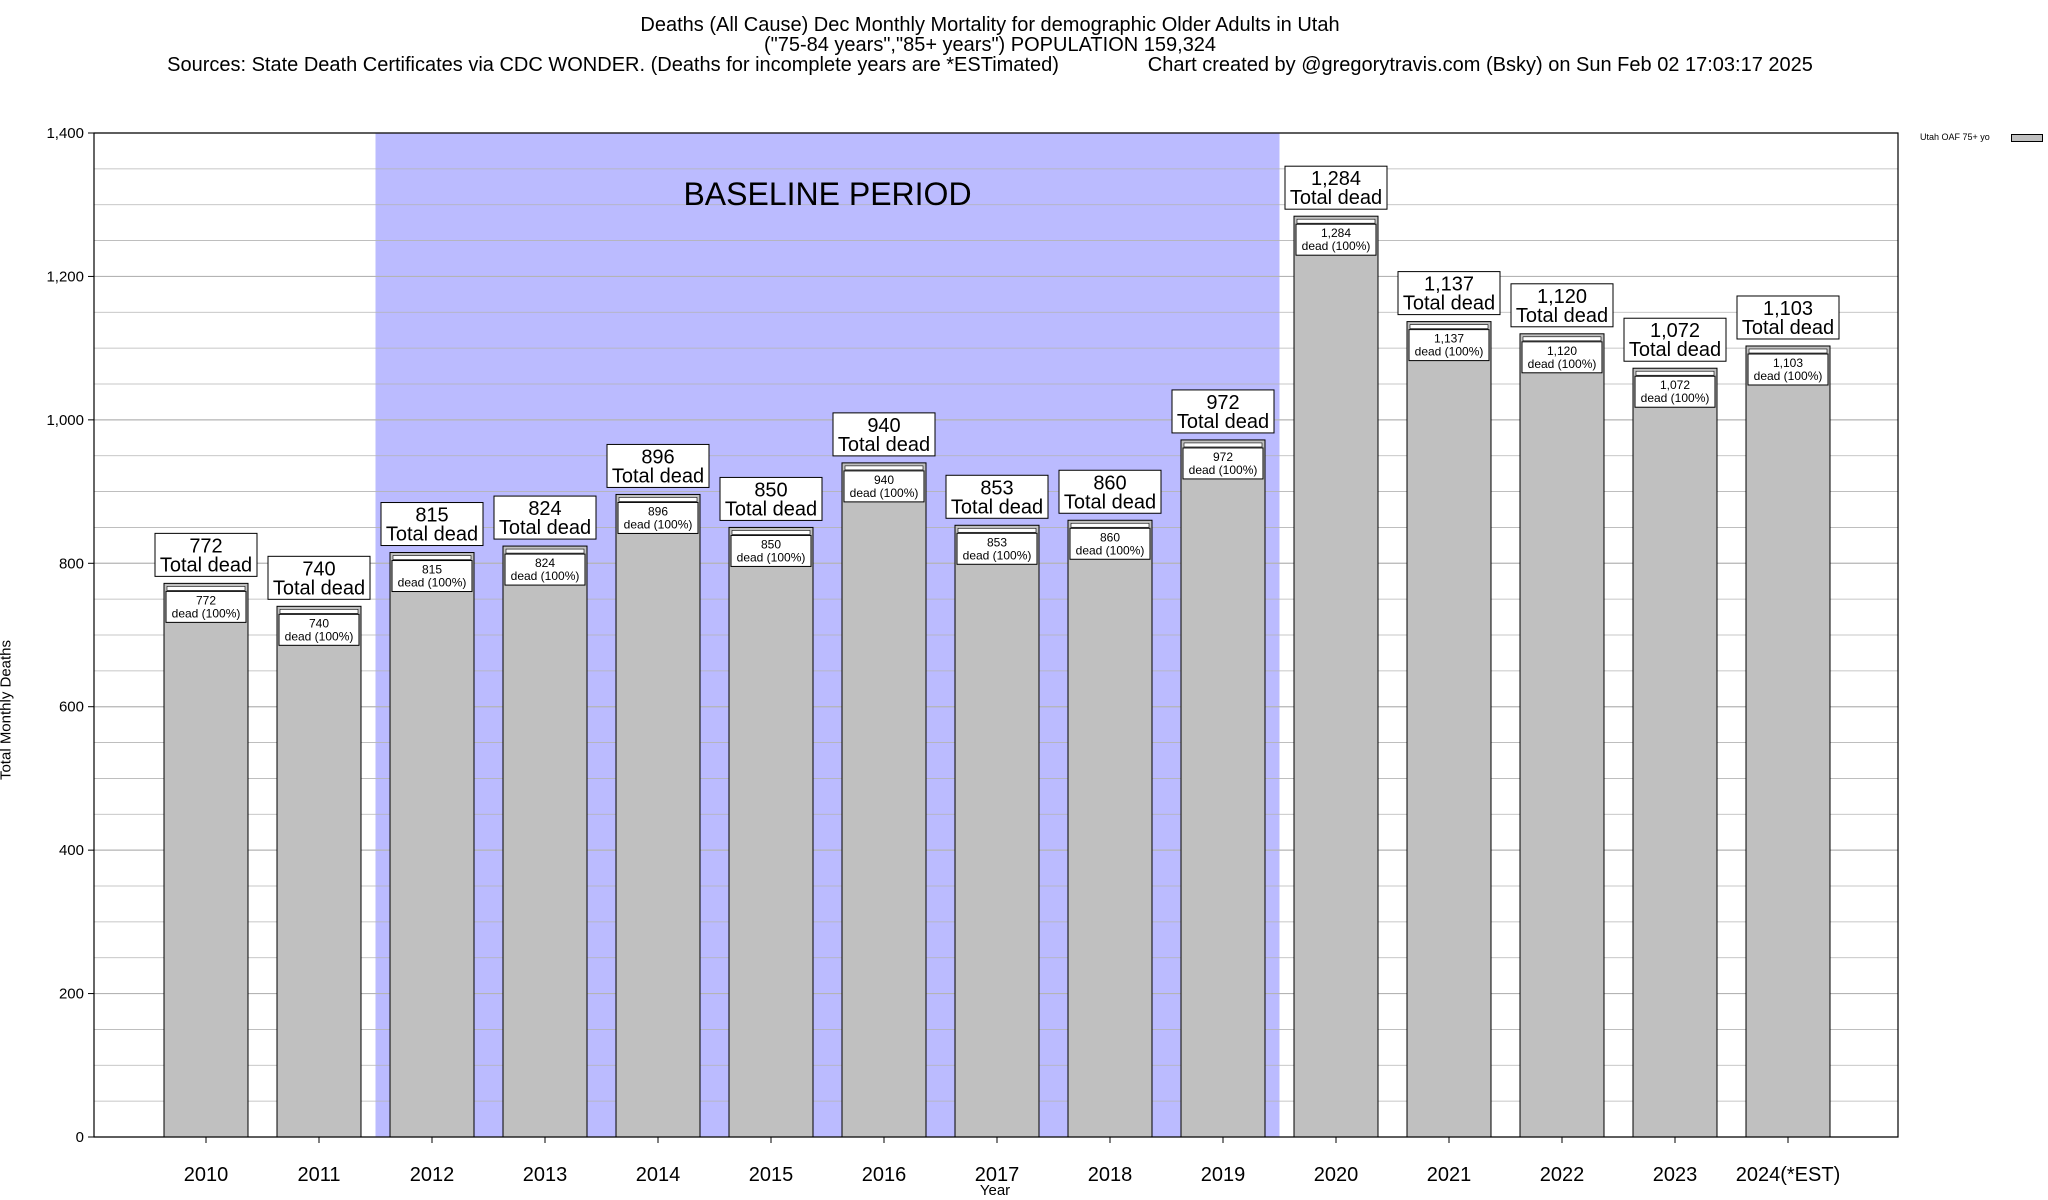 The image size is (2048, 1200). What do you see at coordinates (1562, 1175) in the screenshot?
I see `x-tick-label: 2022` at bounding box center [1562, 1175].